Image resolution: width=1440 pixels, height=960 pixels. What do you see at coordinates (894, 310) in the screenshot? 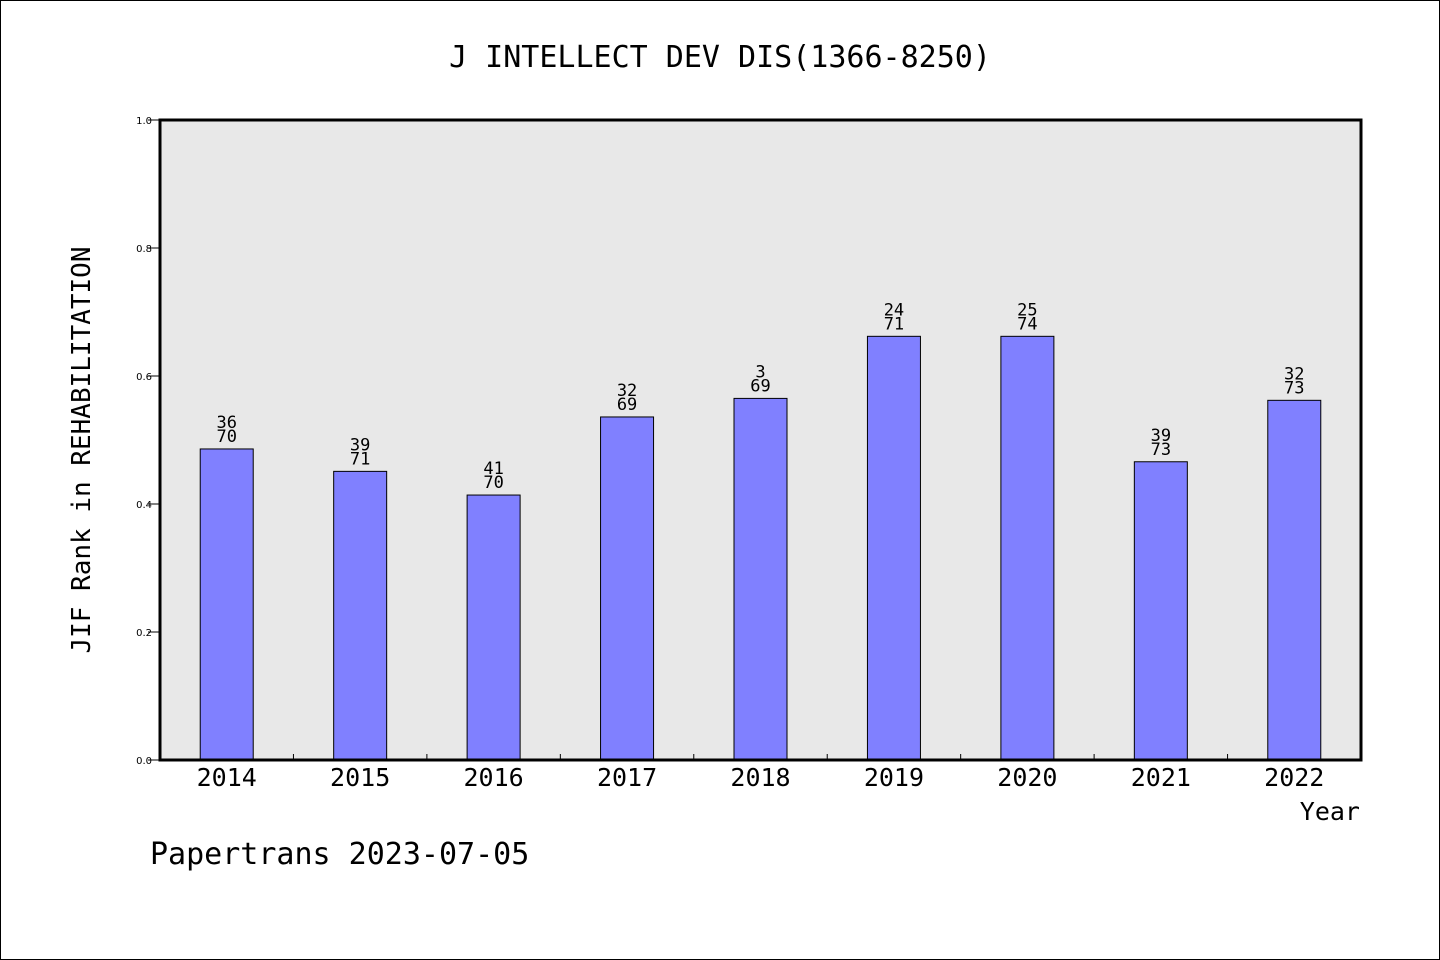
I see `bar-rank-label: 24` at bounding box center [894, 310].